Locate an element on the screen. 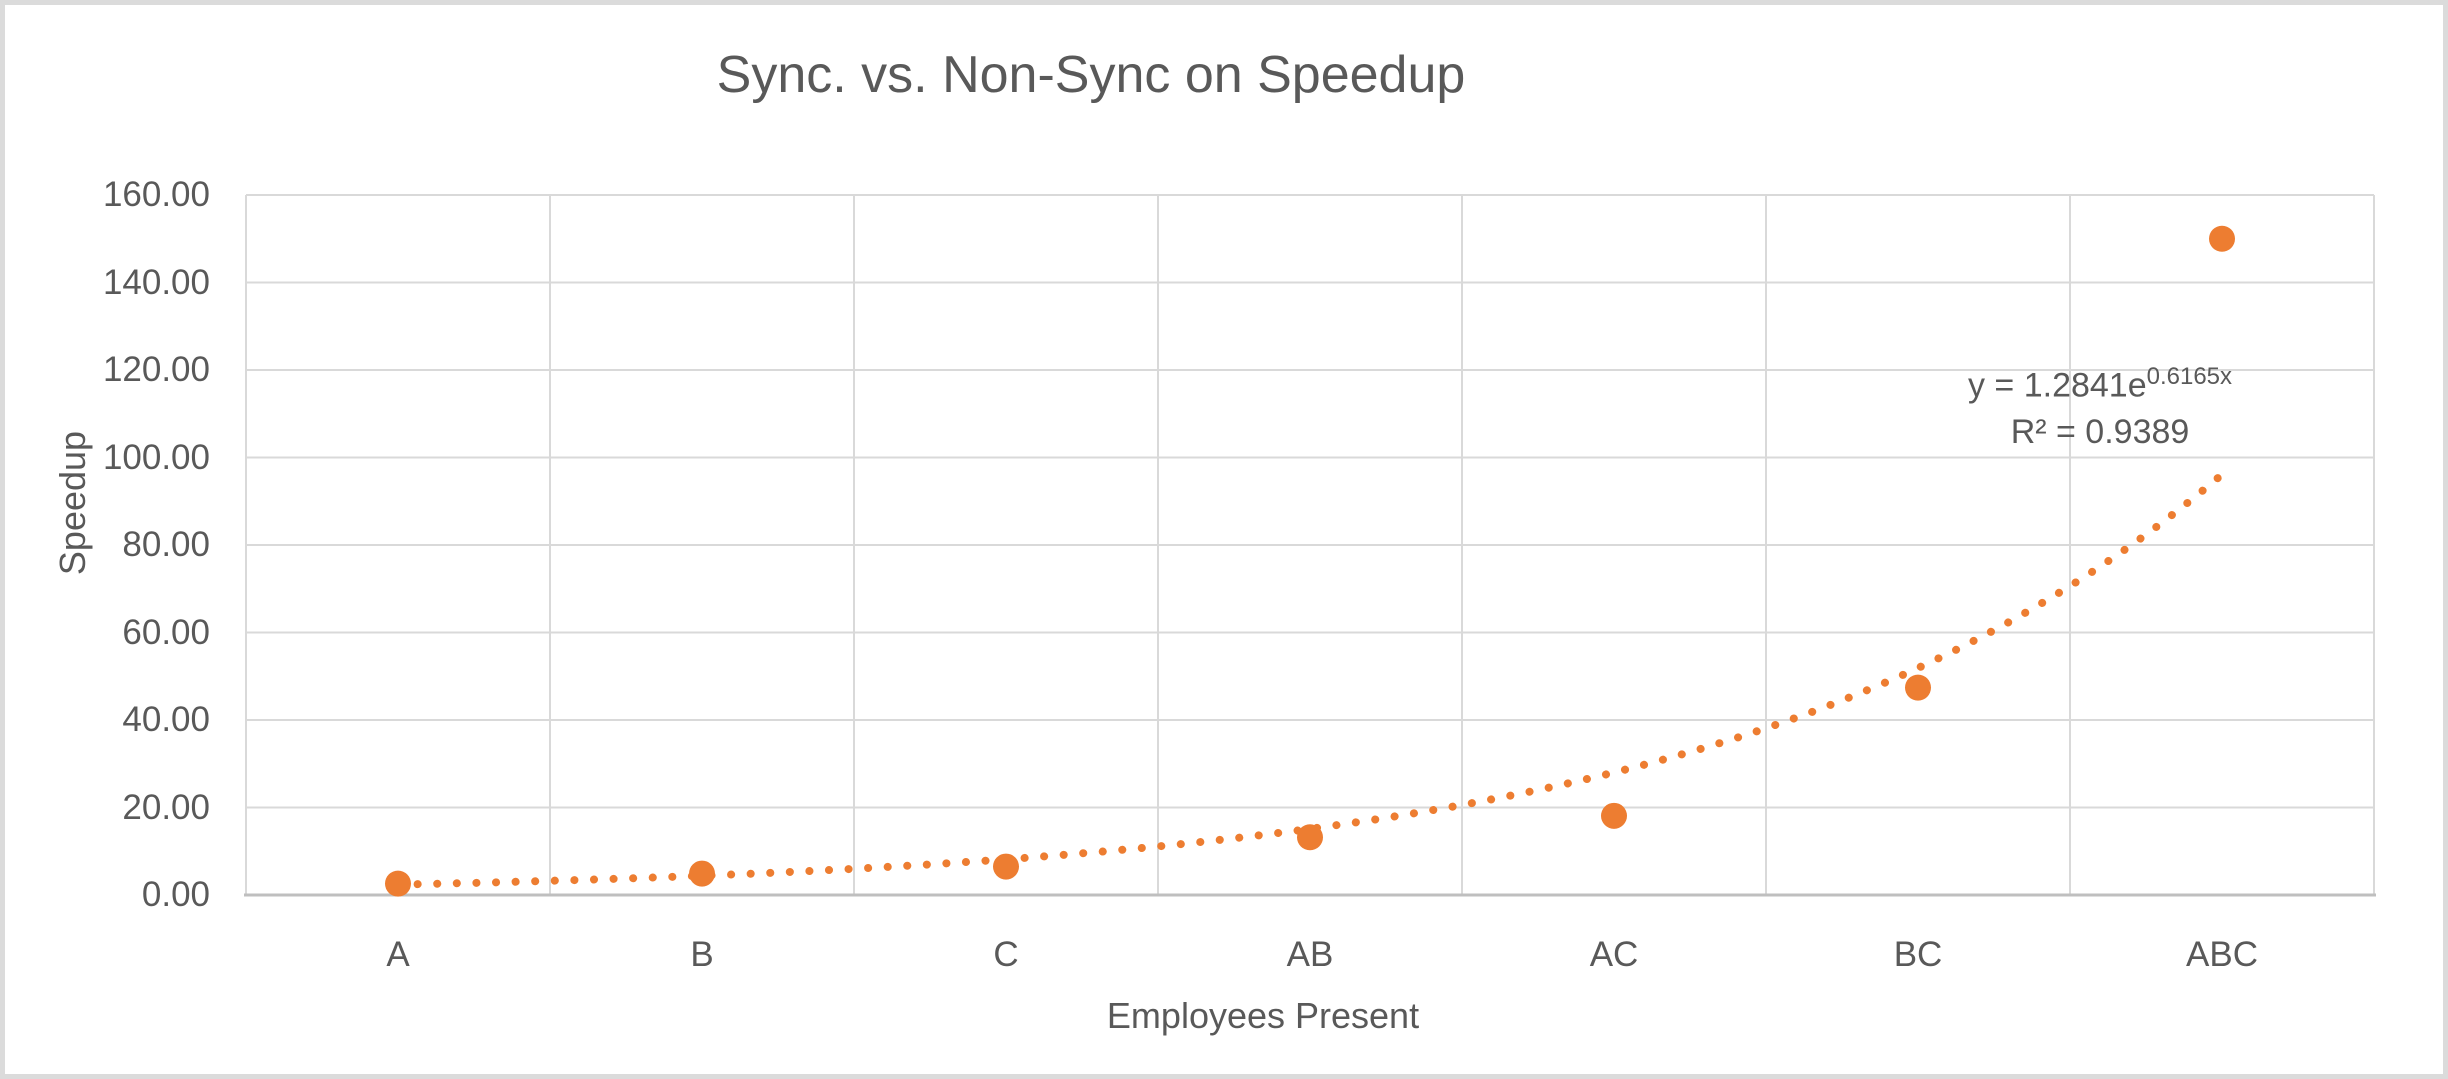  trendline-r-squared: R² = 0.9389 is located at coordinates (2100, 432).